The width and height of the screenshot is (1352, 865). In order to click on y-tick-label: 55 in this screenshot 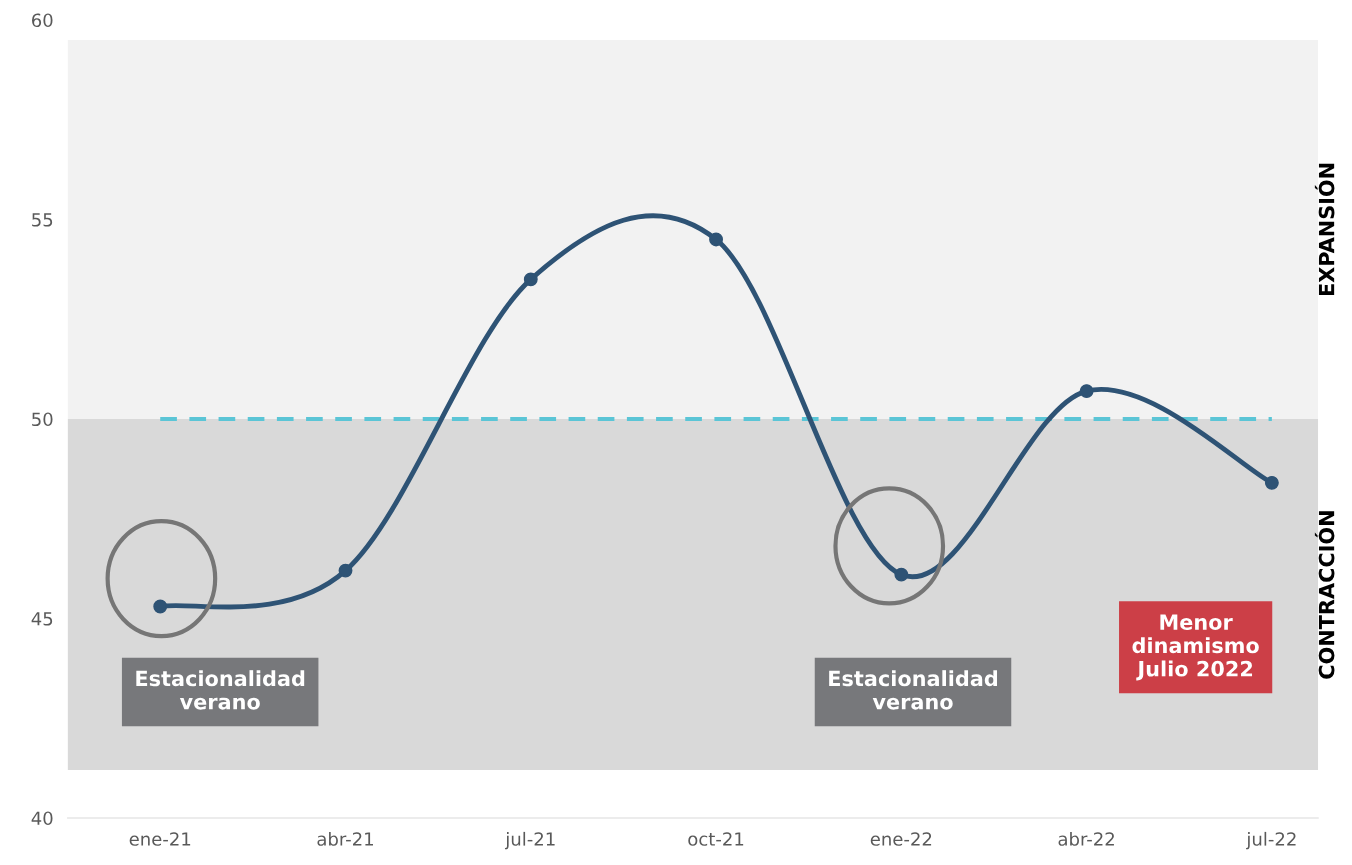, I will do `click(42, 220)`.